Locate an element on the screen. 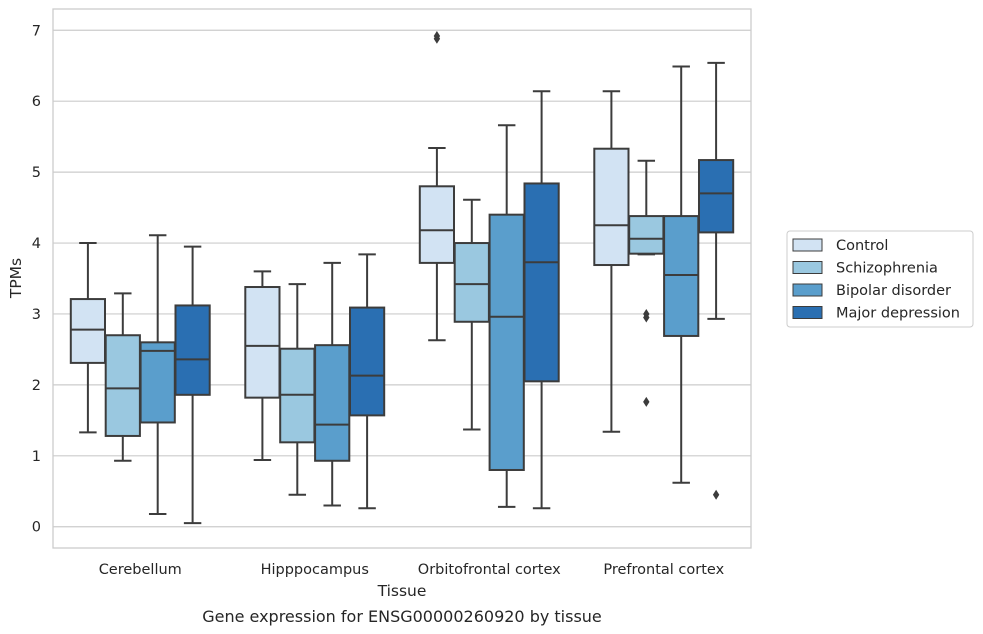  legend-label: Control is located at coordinates (862, 246).